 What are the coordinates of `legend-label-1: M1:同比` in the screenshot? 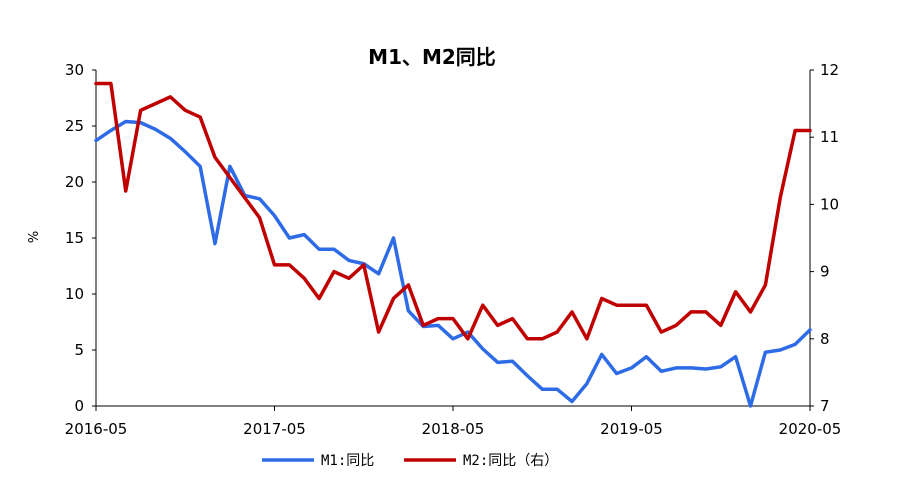 It's located at (347, 461).